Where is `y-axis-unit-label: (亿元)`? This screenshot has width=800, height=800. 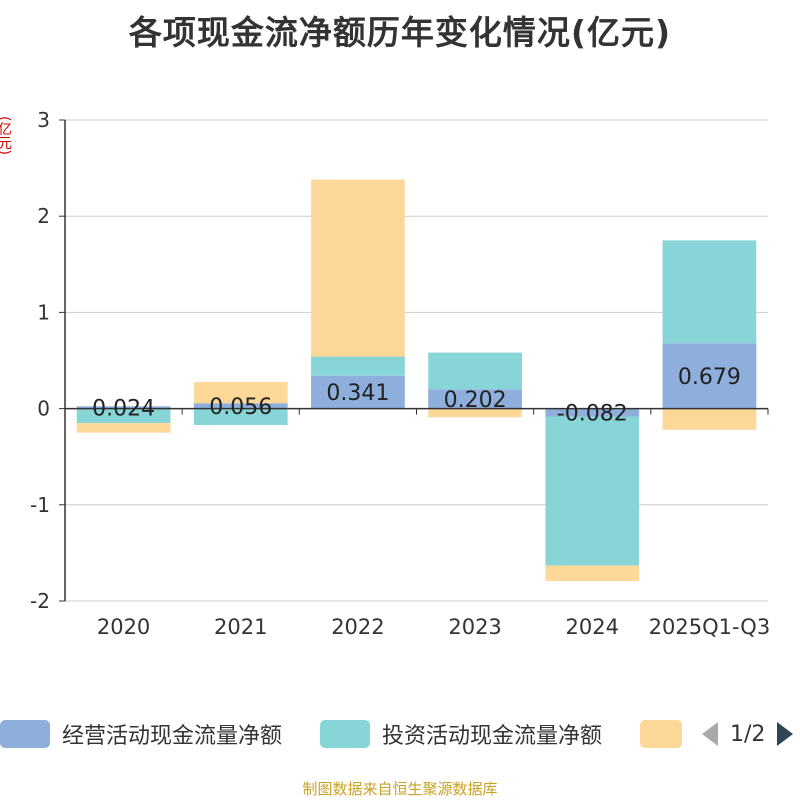
y-axis-unit-label: (亿元) is located at coordinates (6, 135).